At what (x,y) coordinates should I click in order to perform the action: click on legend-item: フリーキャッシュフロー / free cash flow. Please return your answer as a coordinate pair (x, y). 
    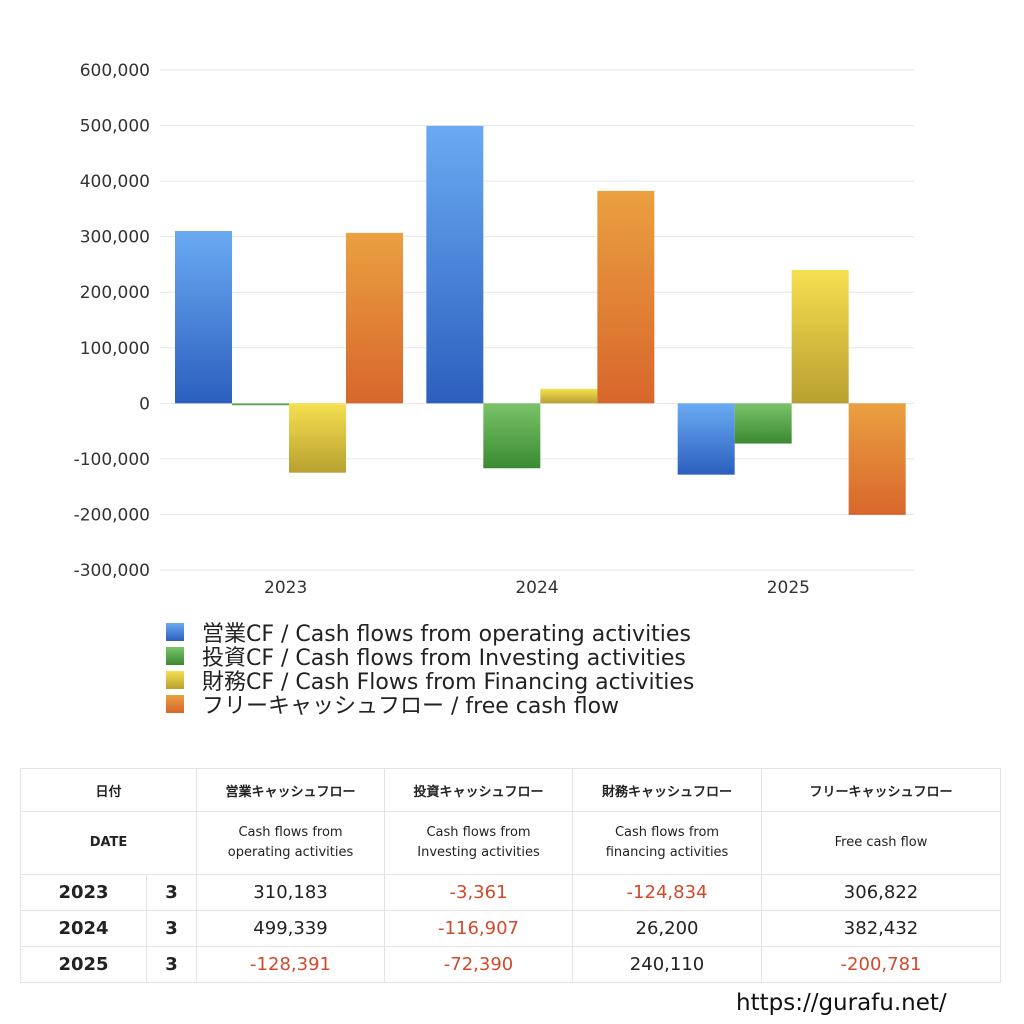
    Looking at the image, I should click on (430, 705).